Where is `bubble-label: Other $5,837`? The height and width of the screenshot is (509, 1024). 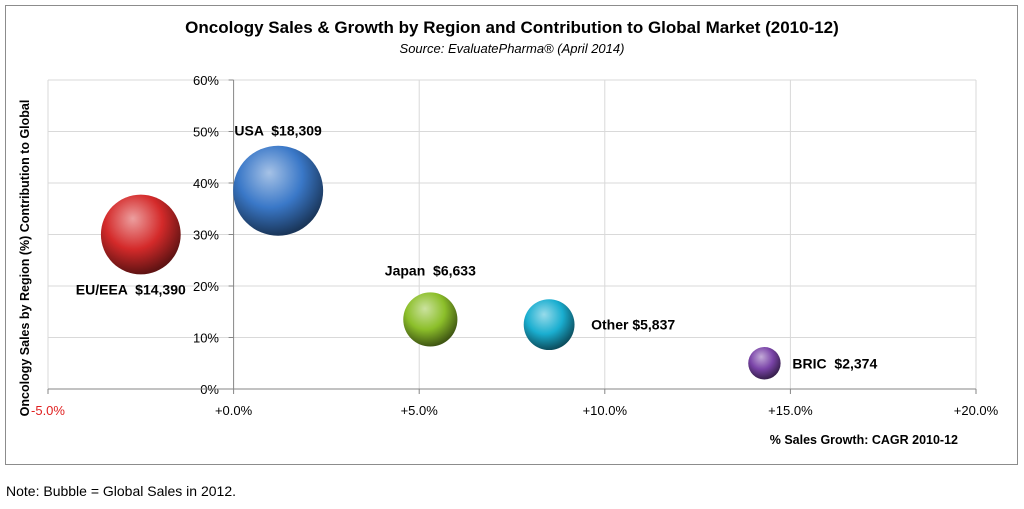 bubble-label: Other $5,837 is located at coordinates (633, 325).